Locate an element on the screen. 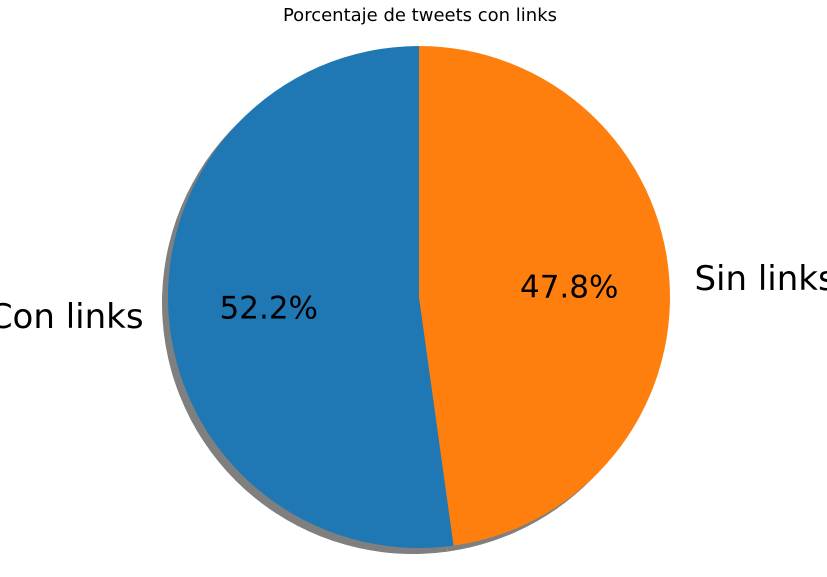 The image size is (827, 577). slice-percent-con-links: 52.2% is located at coordinates (269, 308).